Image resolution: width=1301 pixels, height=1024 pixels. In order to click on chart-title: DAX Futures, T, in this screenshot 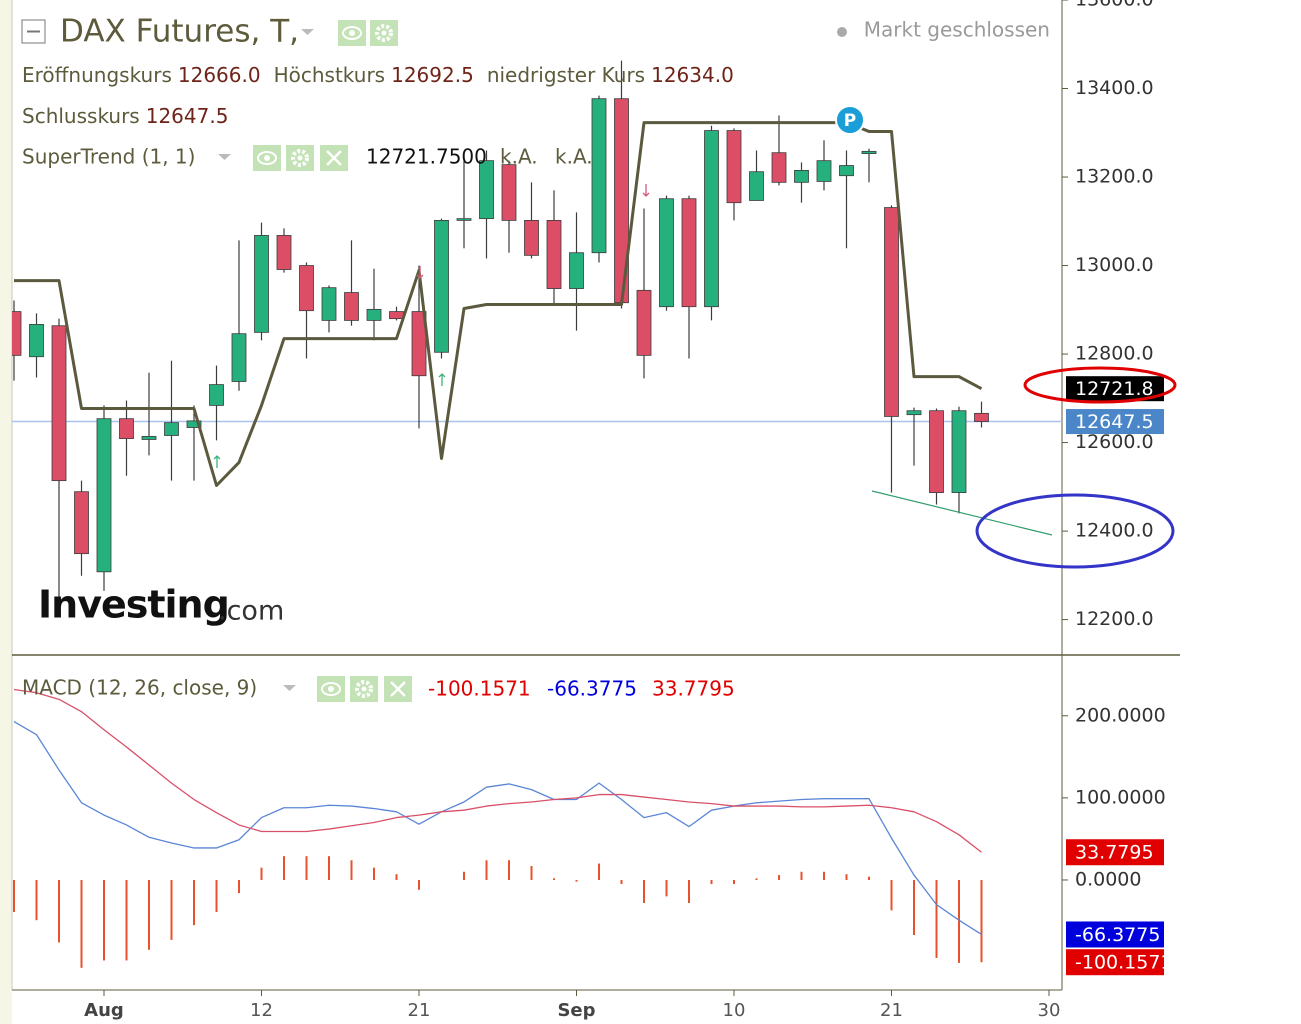, I will do `click(179, 32)`.